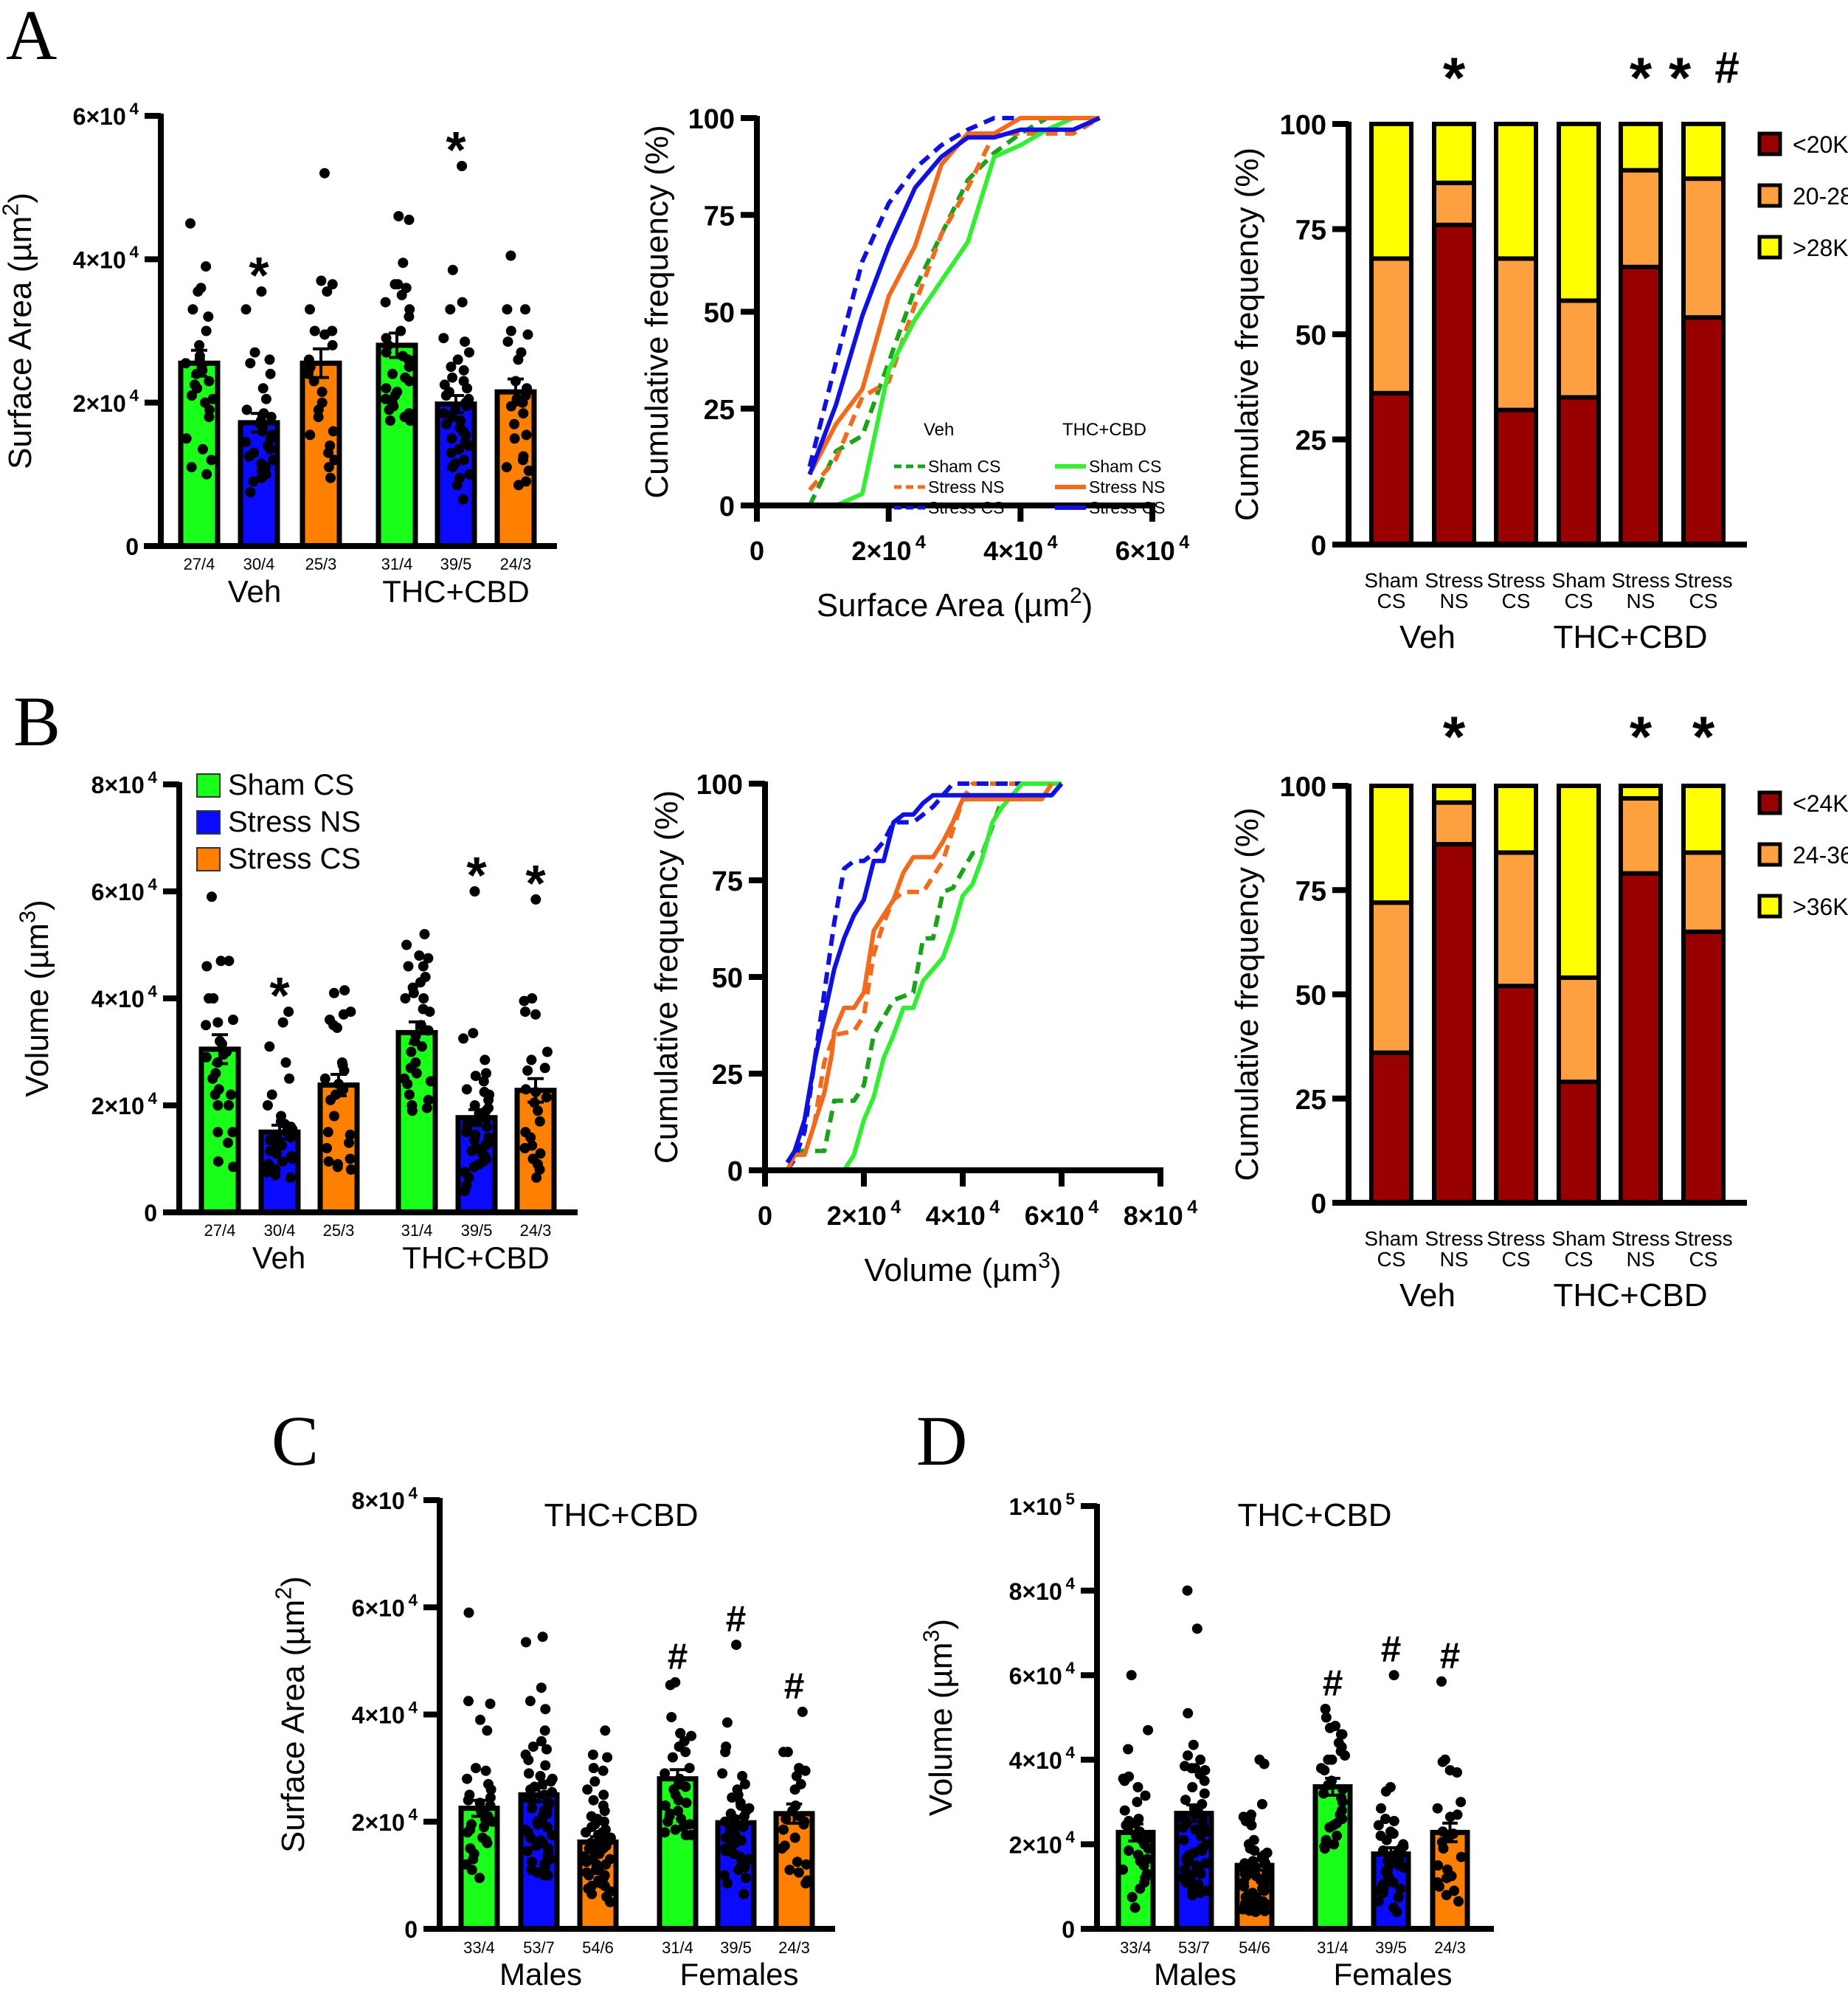 The width and height of the screenshot is (1848, 1996). Describe the element at coordinates (955, 604) in the screenshot. I see `x-axis-title: Surface Area (µm2)` at that location.